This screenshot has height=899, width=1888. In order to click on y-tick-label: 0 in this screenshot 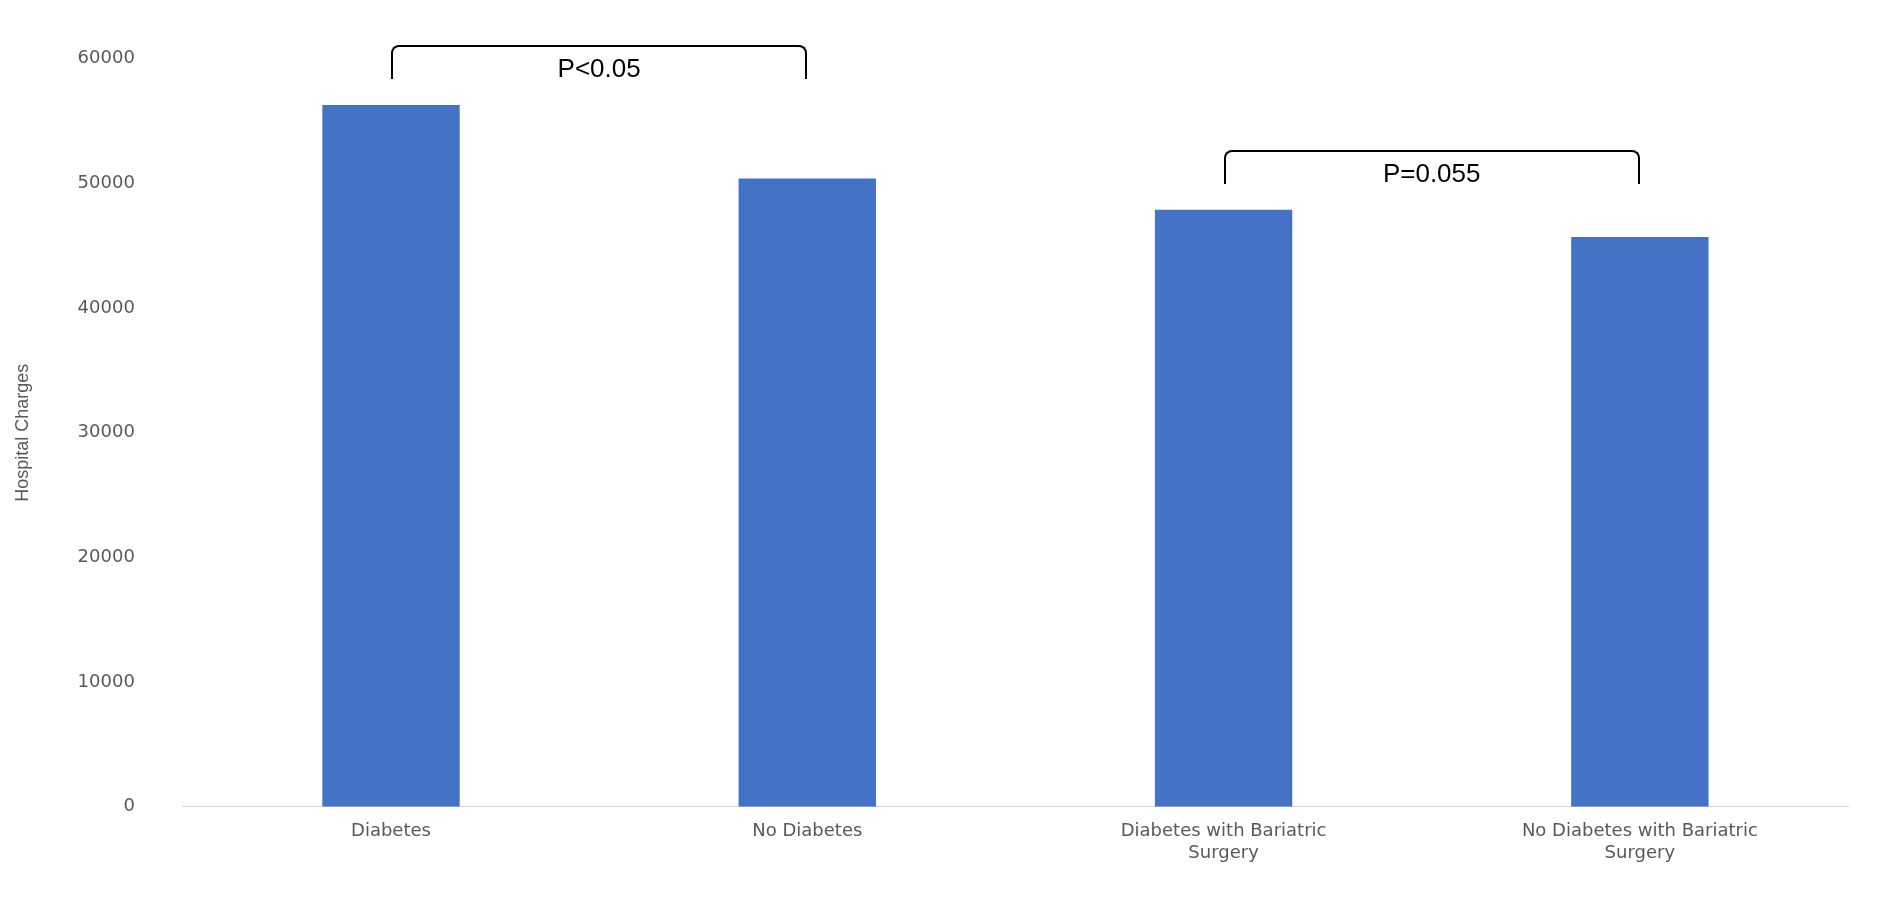, I will do `click(129, 805)`.